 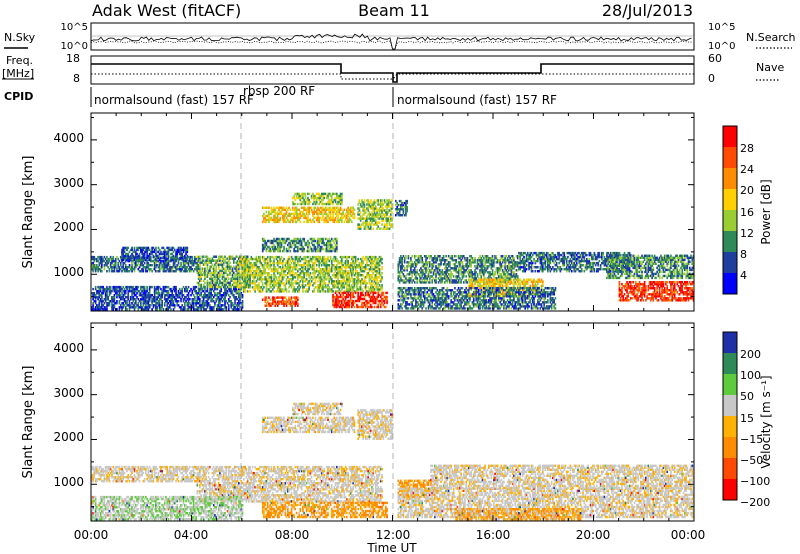 What do you see at coordinates (392, 76) in the screenshot?
I see `nave-trace` at bounding box center [392, 76].